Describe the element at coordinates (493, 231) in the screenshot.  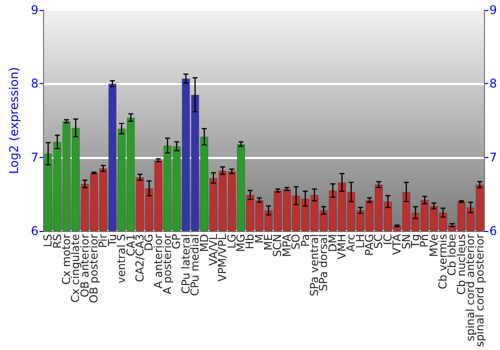
I see `y2-tick-label: 6` at that location.